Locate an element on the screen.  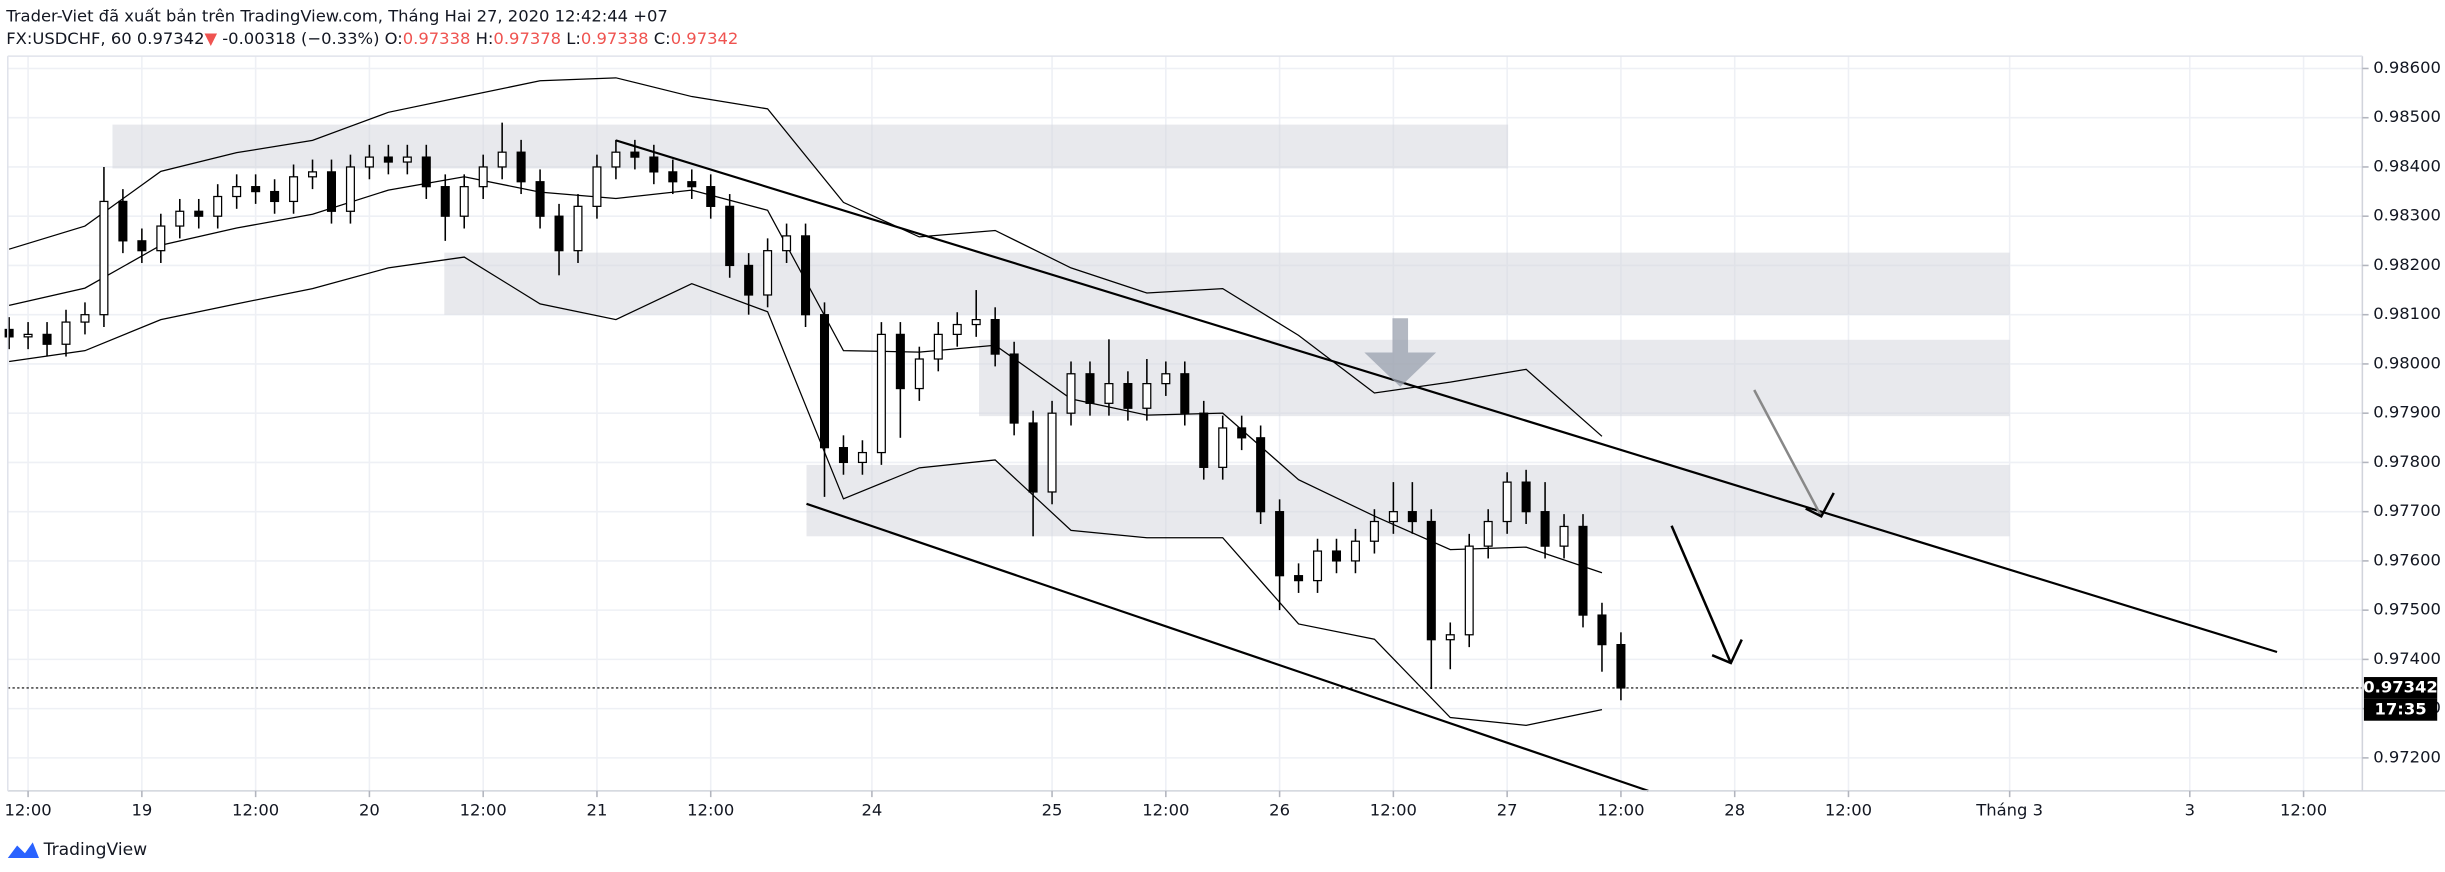
annotations is located at coordinates (1752, 527).